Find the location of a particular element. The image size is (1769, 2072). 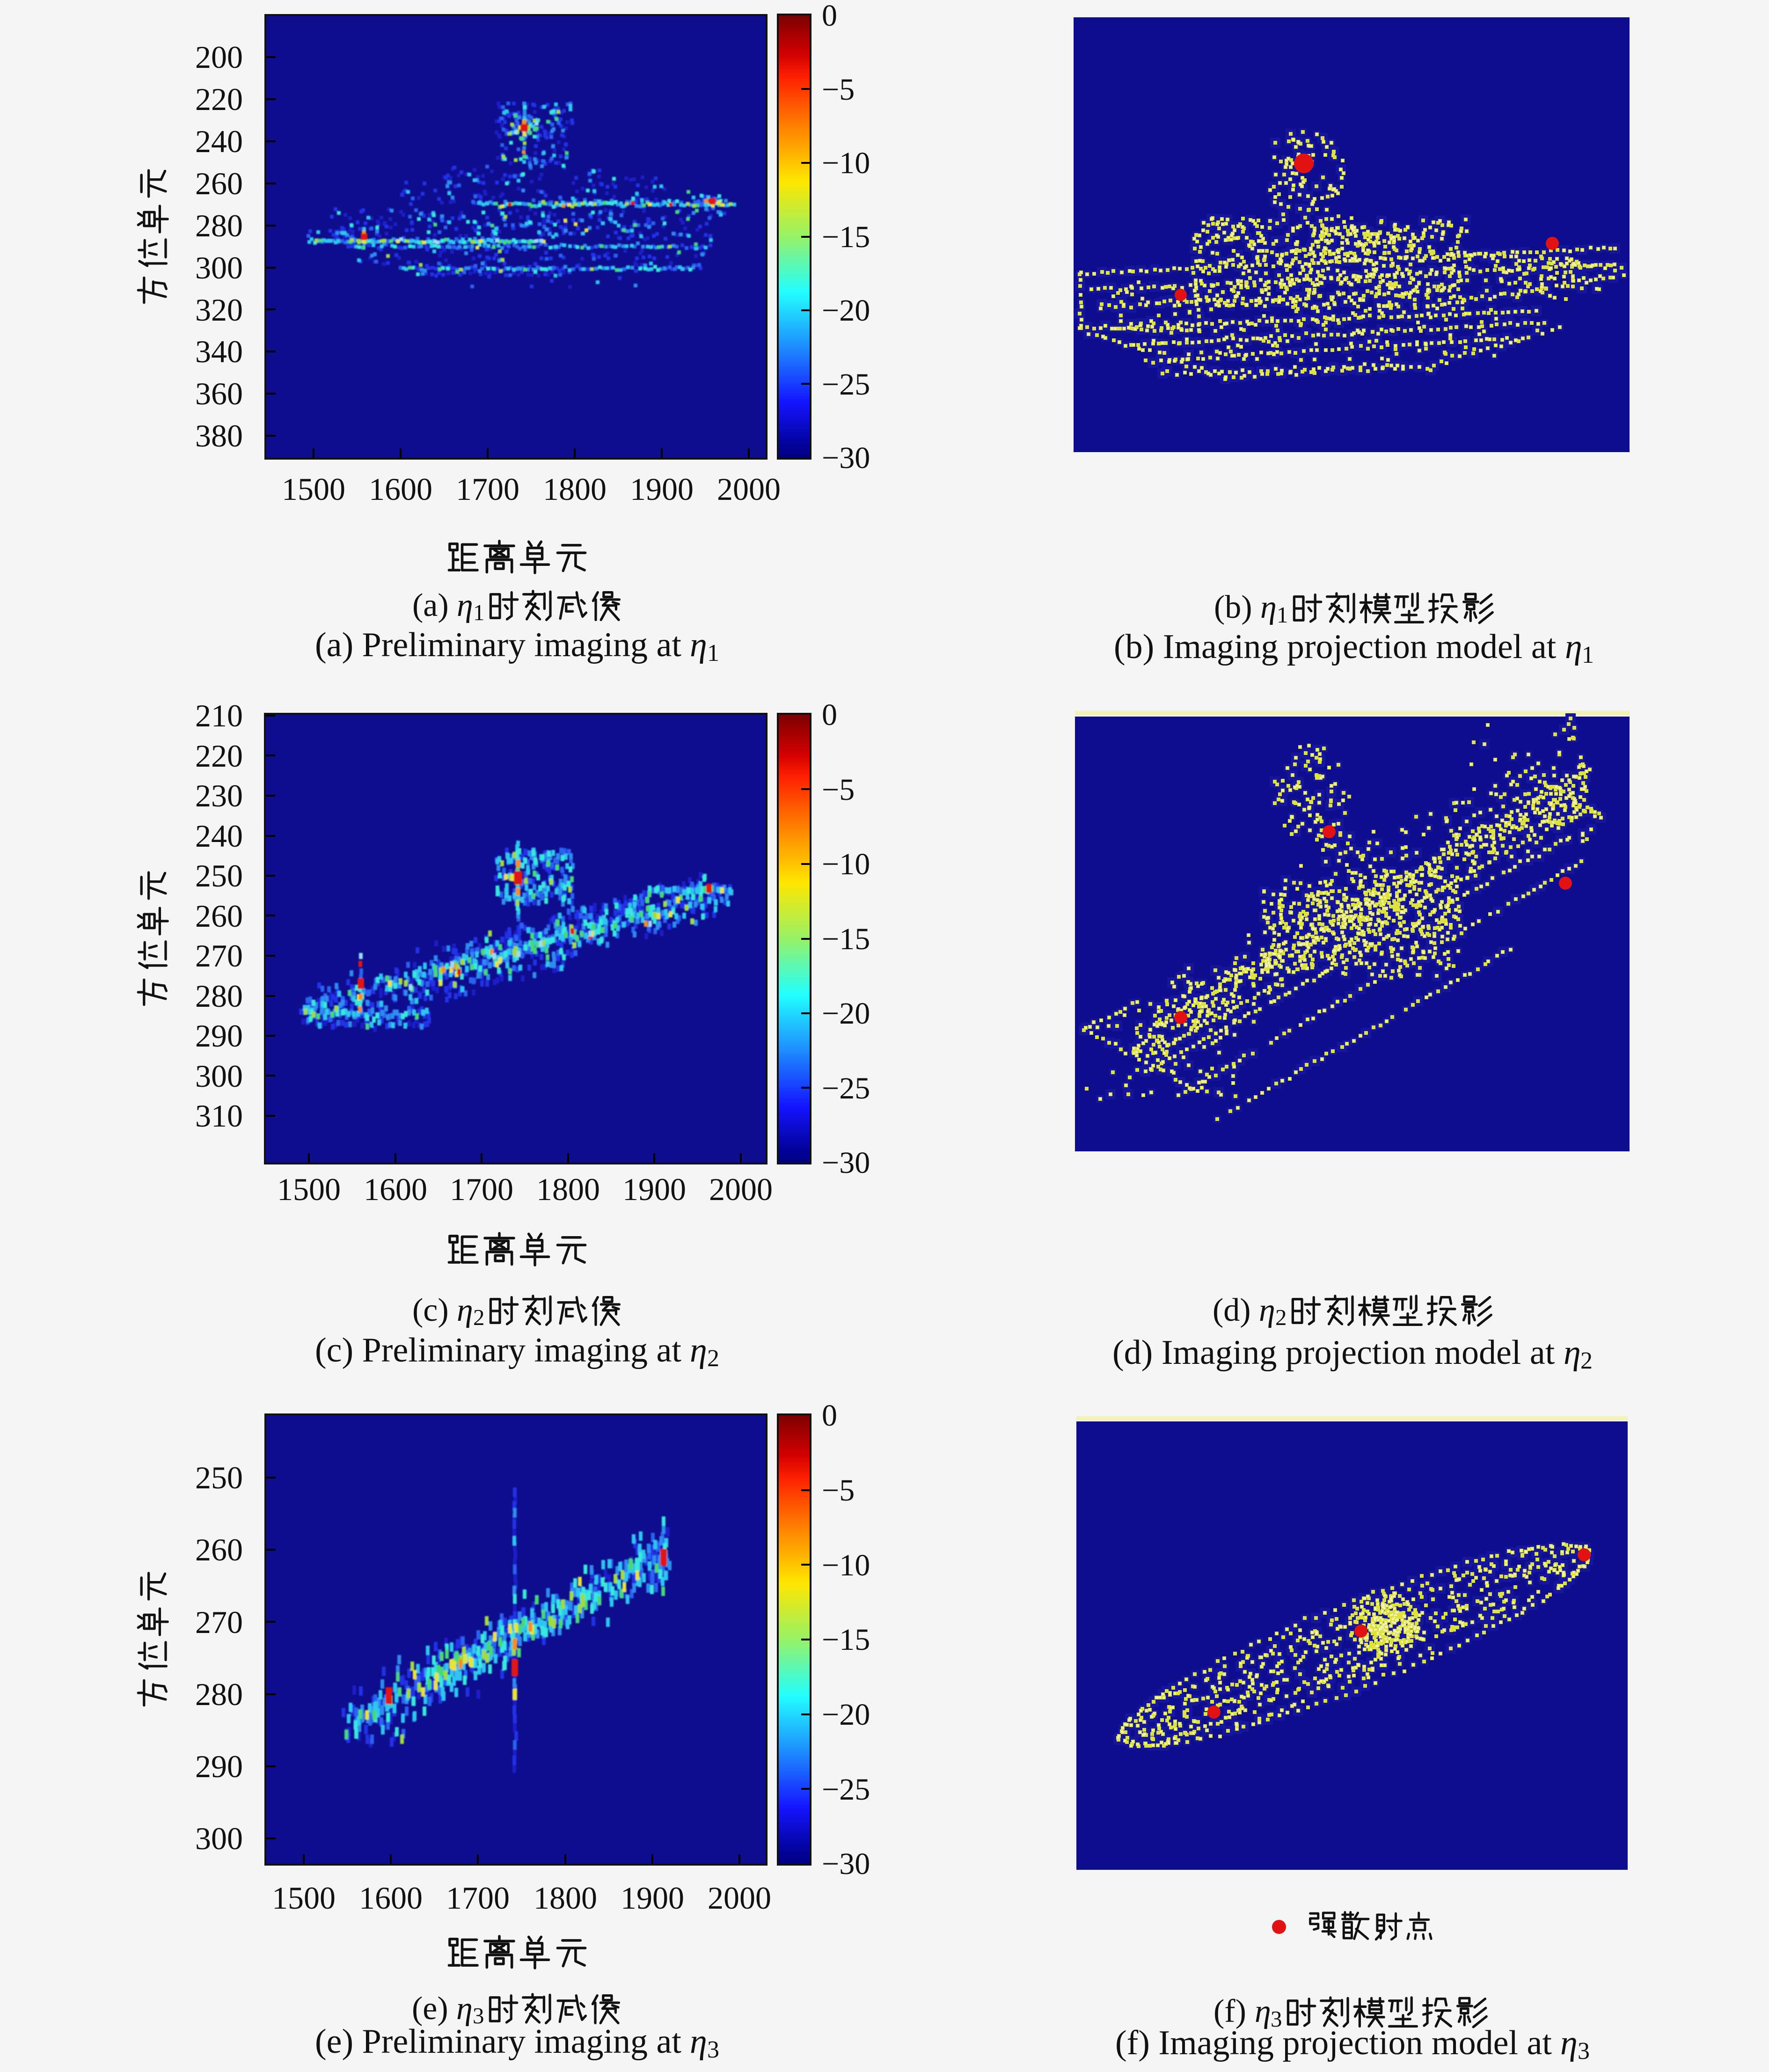

svg-text: (e) Preliminary imaging at is located at coordinates (503, 2042).